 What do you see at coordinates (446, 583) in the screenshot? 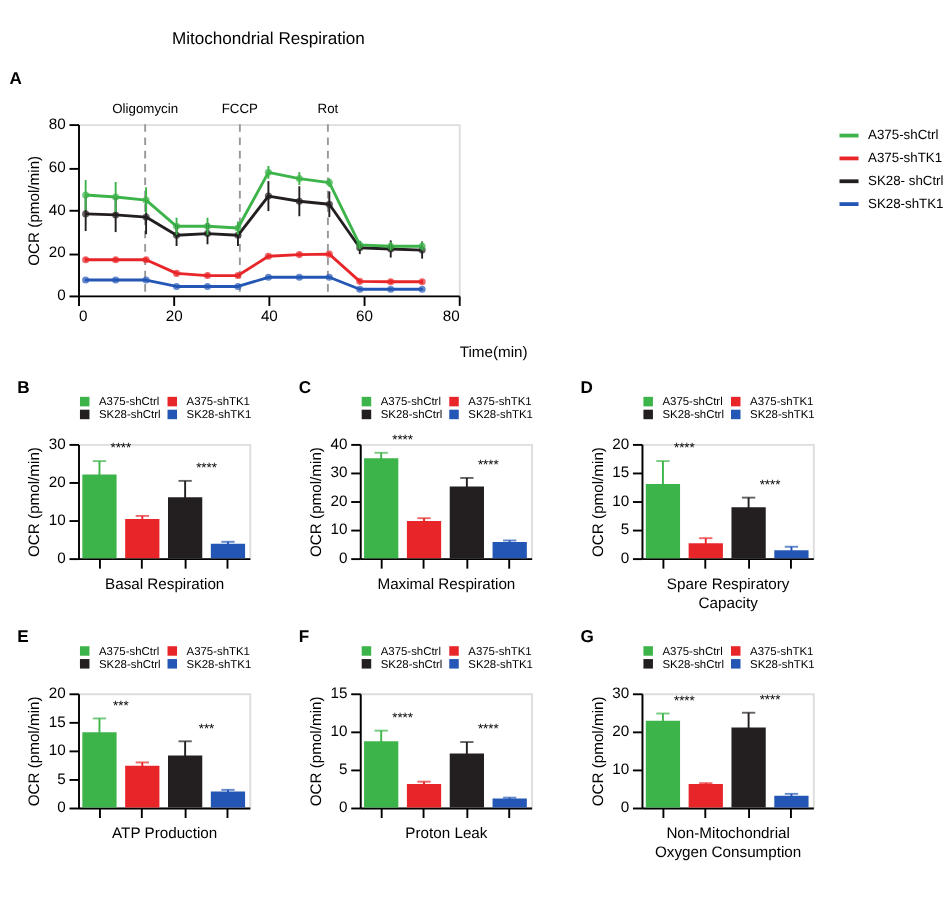
I see `x-axis-title: Maximal Respiration` at bounding box center [446, 583].